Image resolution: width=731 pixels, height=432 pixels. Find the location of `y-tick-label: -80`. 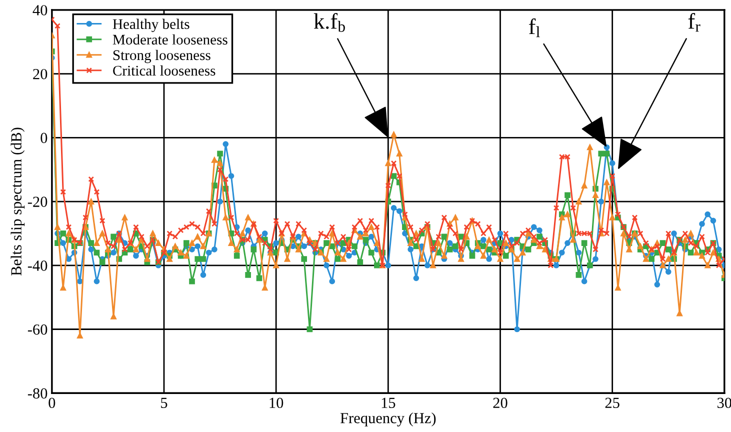

y-tick-label: -80 is located at coordinates (38, 393).